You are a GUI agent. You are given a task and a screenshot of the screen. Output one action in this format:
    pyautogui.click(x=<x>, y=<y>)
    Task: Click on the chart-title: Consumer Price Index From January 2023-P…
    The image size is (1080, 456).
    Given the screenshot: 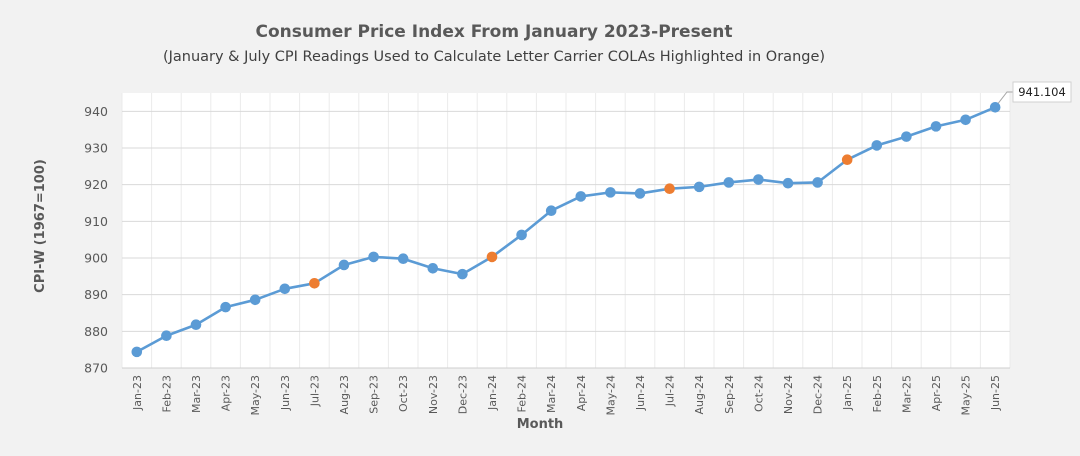 What is the action you would take?
    pyautogui.click(x=494, y=32)
    